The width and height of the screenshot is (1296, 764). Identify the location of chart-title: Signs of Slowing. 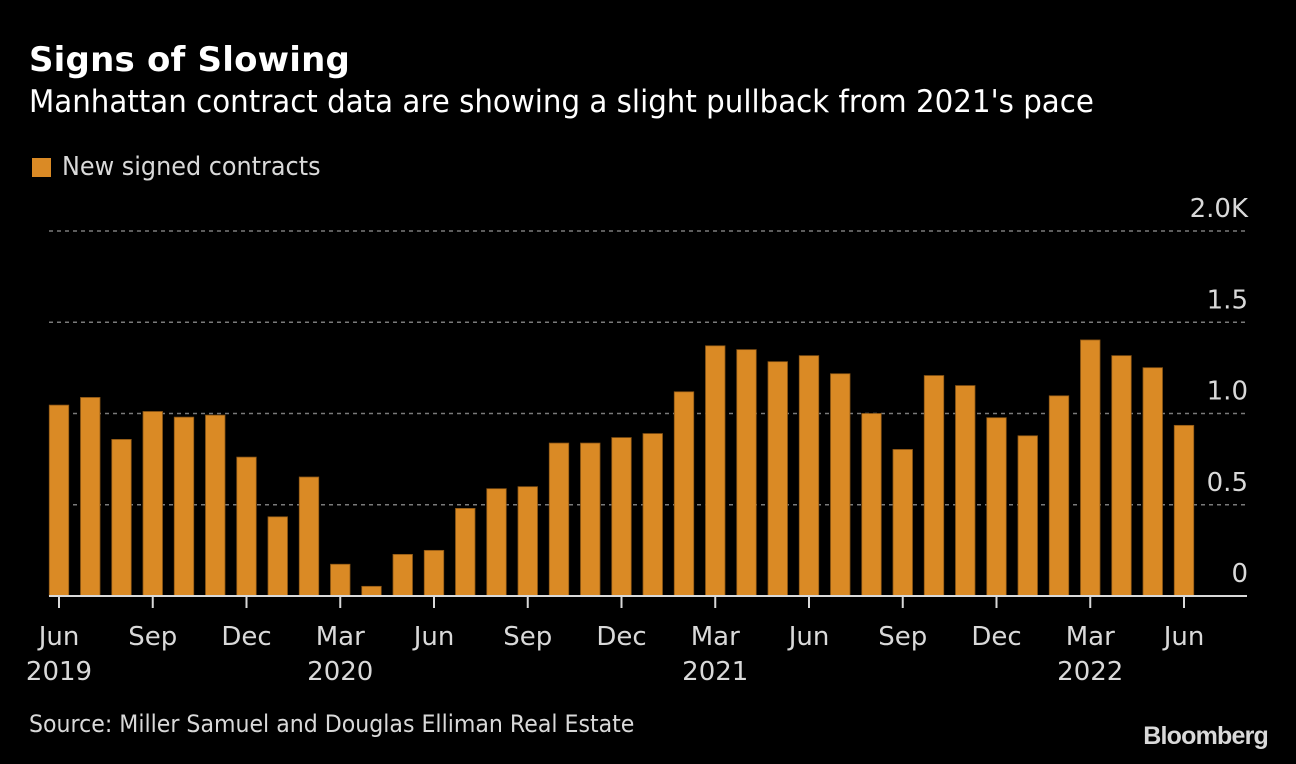
(190, 60).